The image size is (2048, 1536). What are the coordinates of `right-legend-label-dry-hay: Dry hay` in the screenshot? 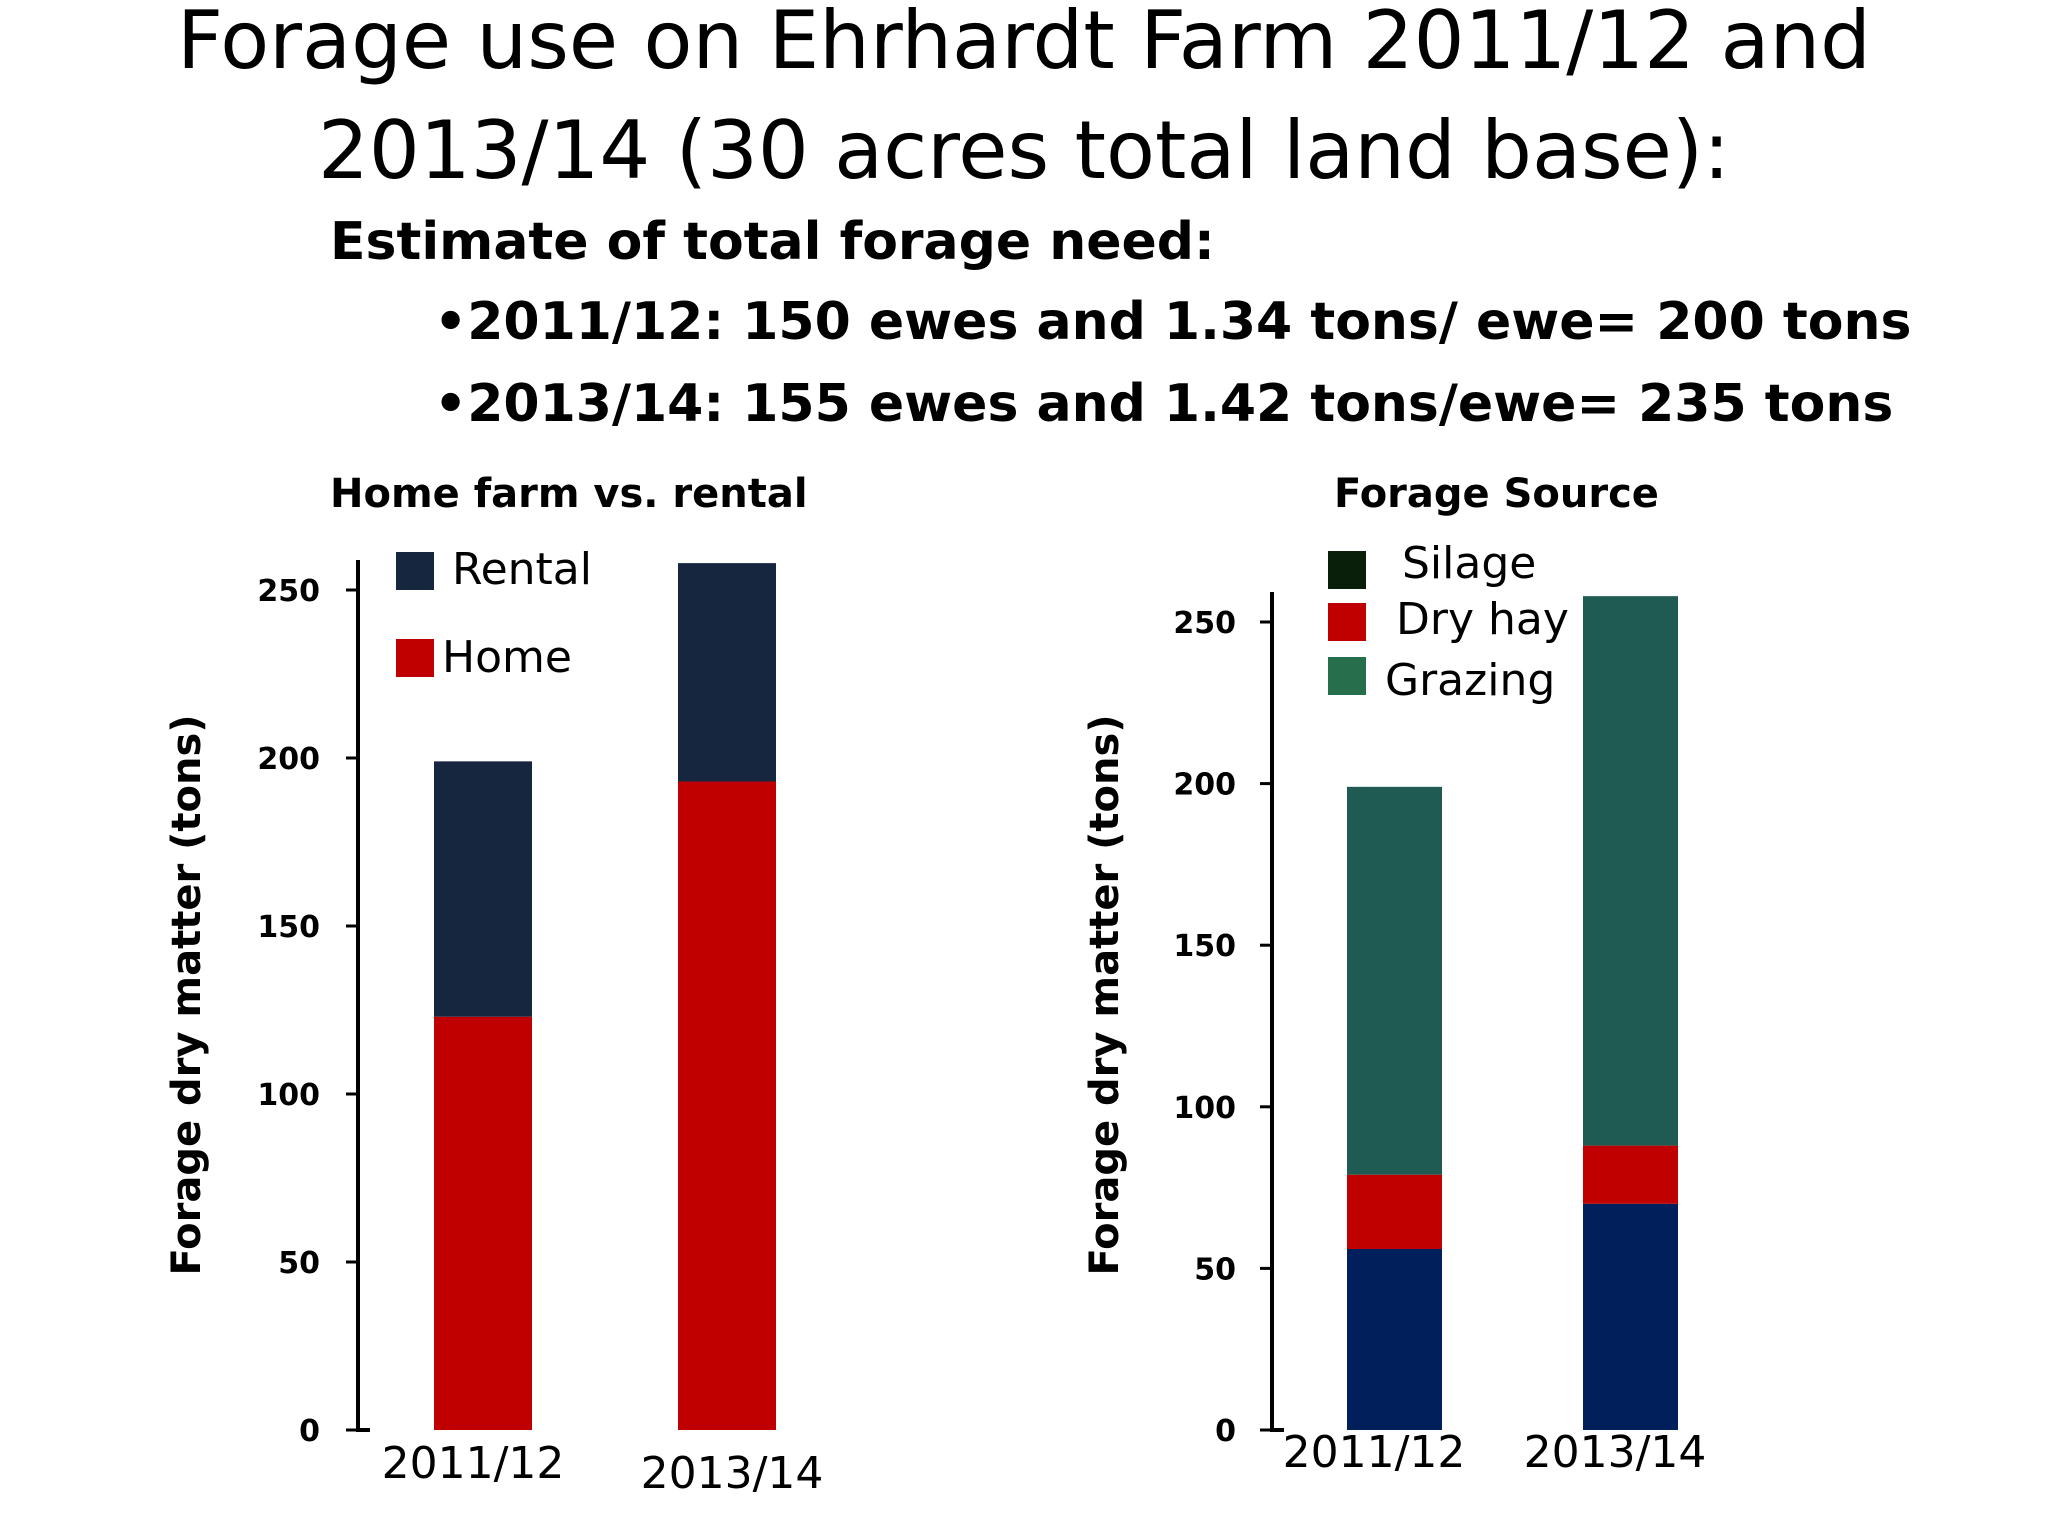 It's located at (1482, 619).